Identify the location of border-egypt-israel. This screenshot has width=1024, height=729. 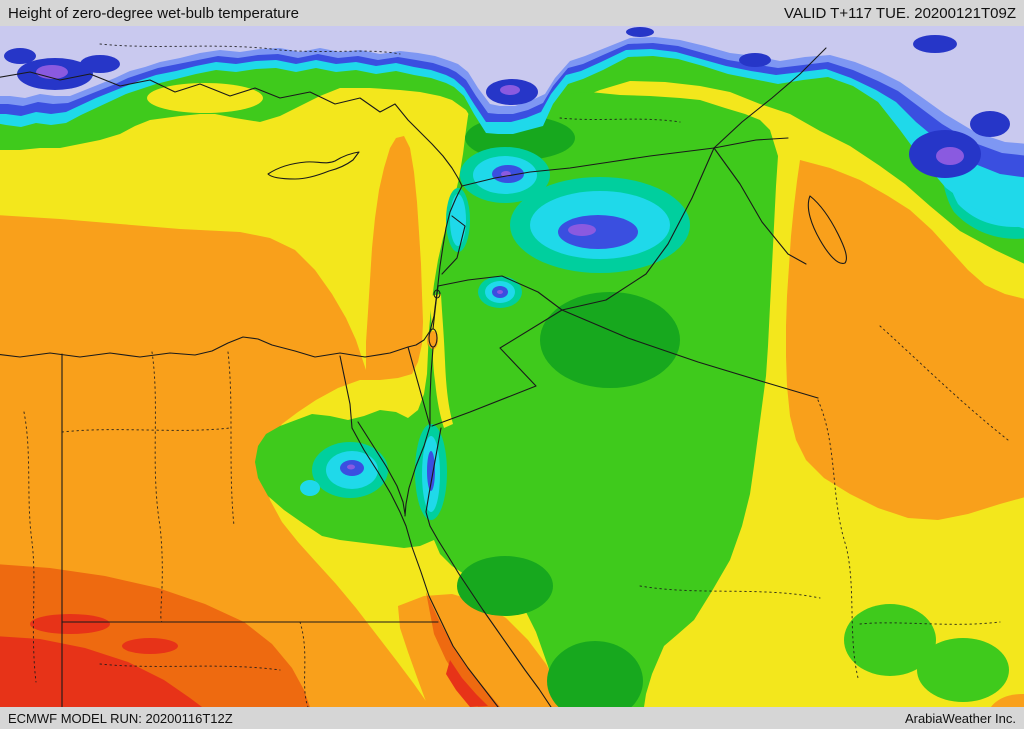
(419, 386).